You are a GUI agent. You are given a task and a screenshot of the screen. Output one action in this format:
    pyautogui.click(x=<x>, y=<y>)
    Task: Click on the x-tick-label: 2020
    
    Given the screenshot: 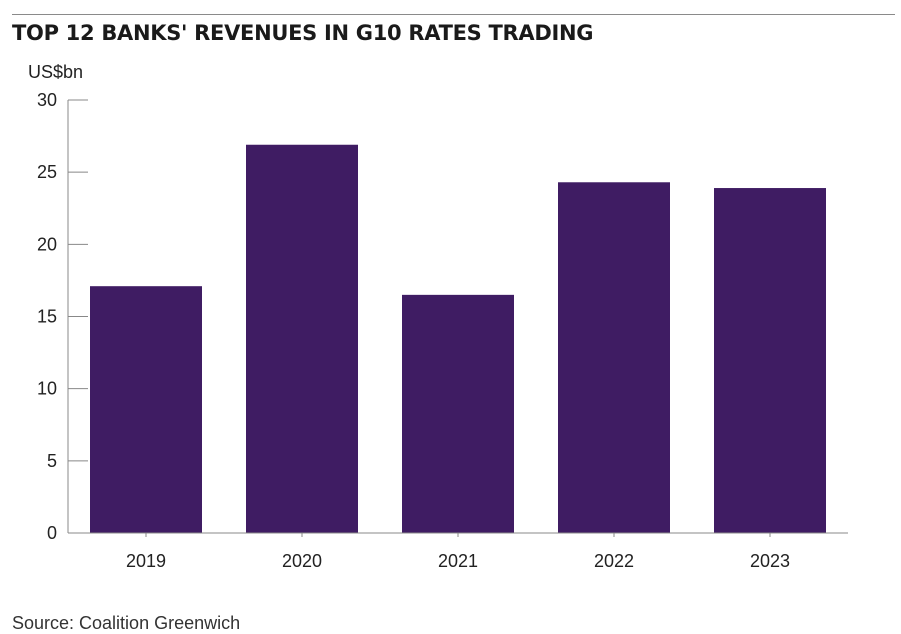 What is the action you would take?
    pyautogui.click(x=302, y=561)
    